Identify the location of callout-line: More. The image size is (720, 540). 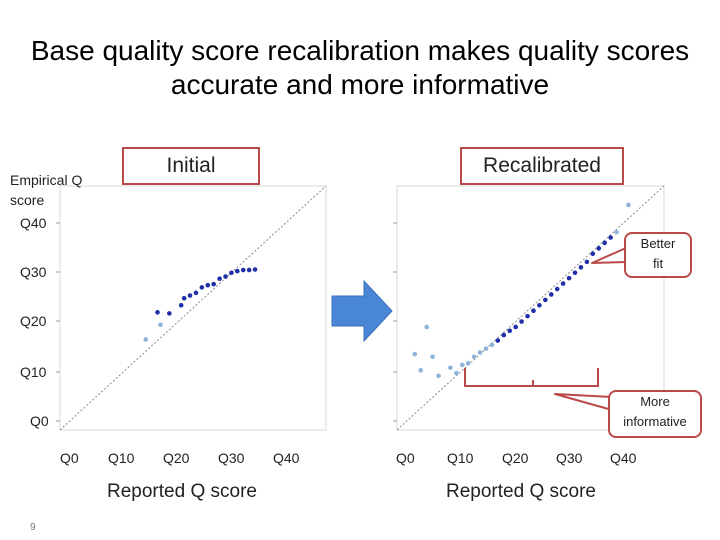
(655, 401).